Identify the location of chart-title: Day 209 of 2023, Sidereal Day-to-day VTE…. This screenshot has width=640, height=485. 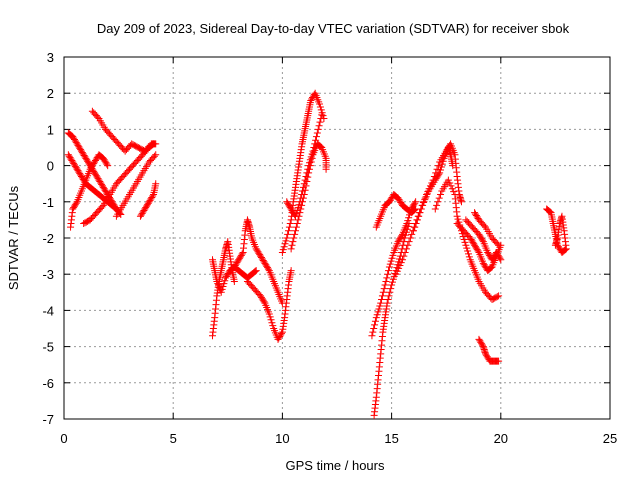
(333, 28).